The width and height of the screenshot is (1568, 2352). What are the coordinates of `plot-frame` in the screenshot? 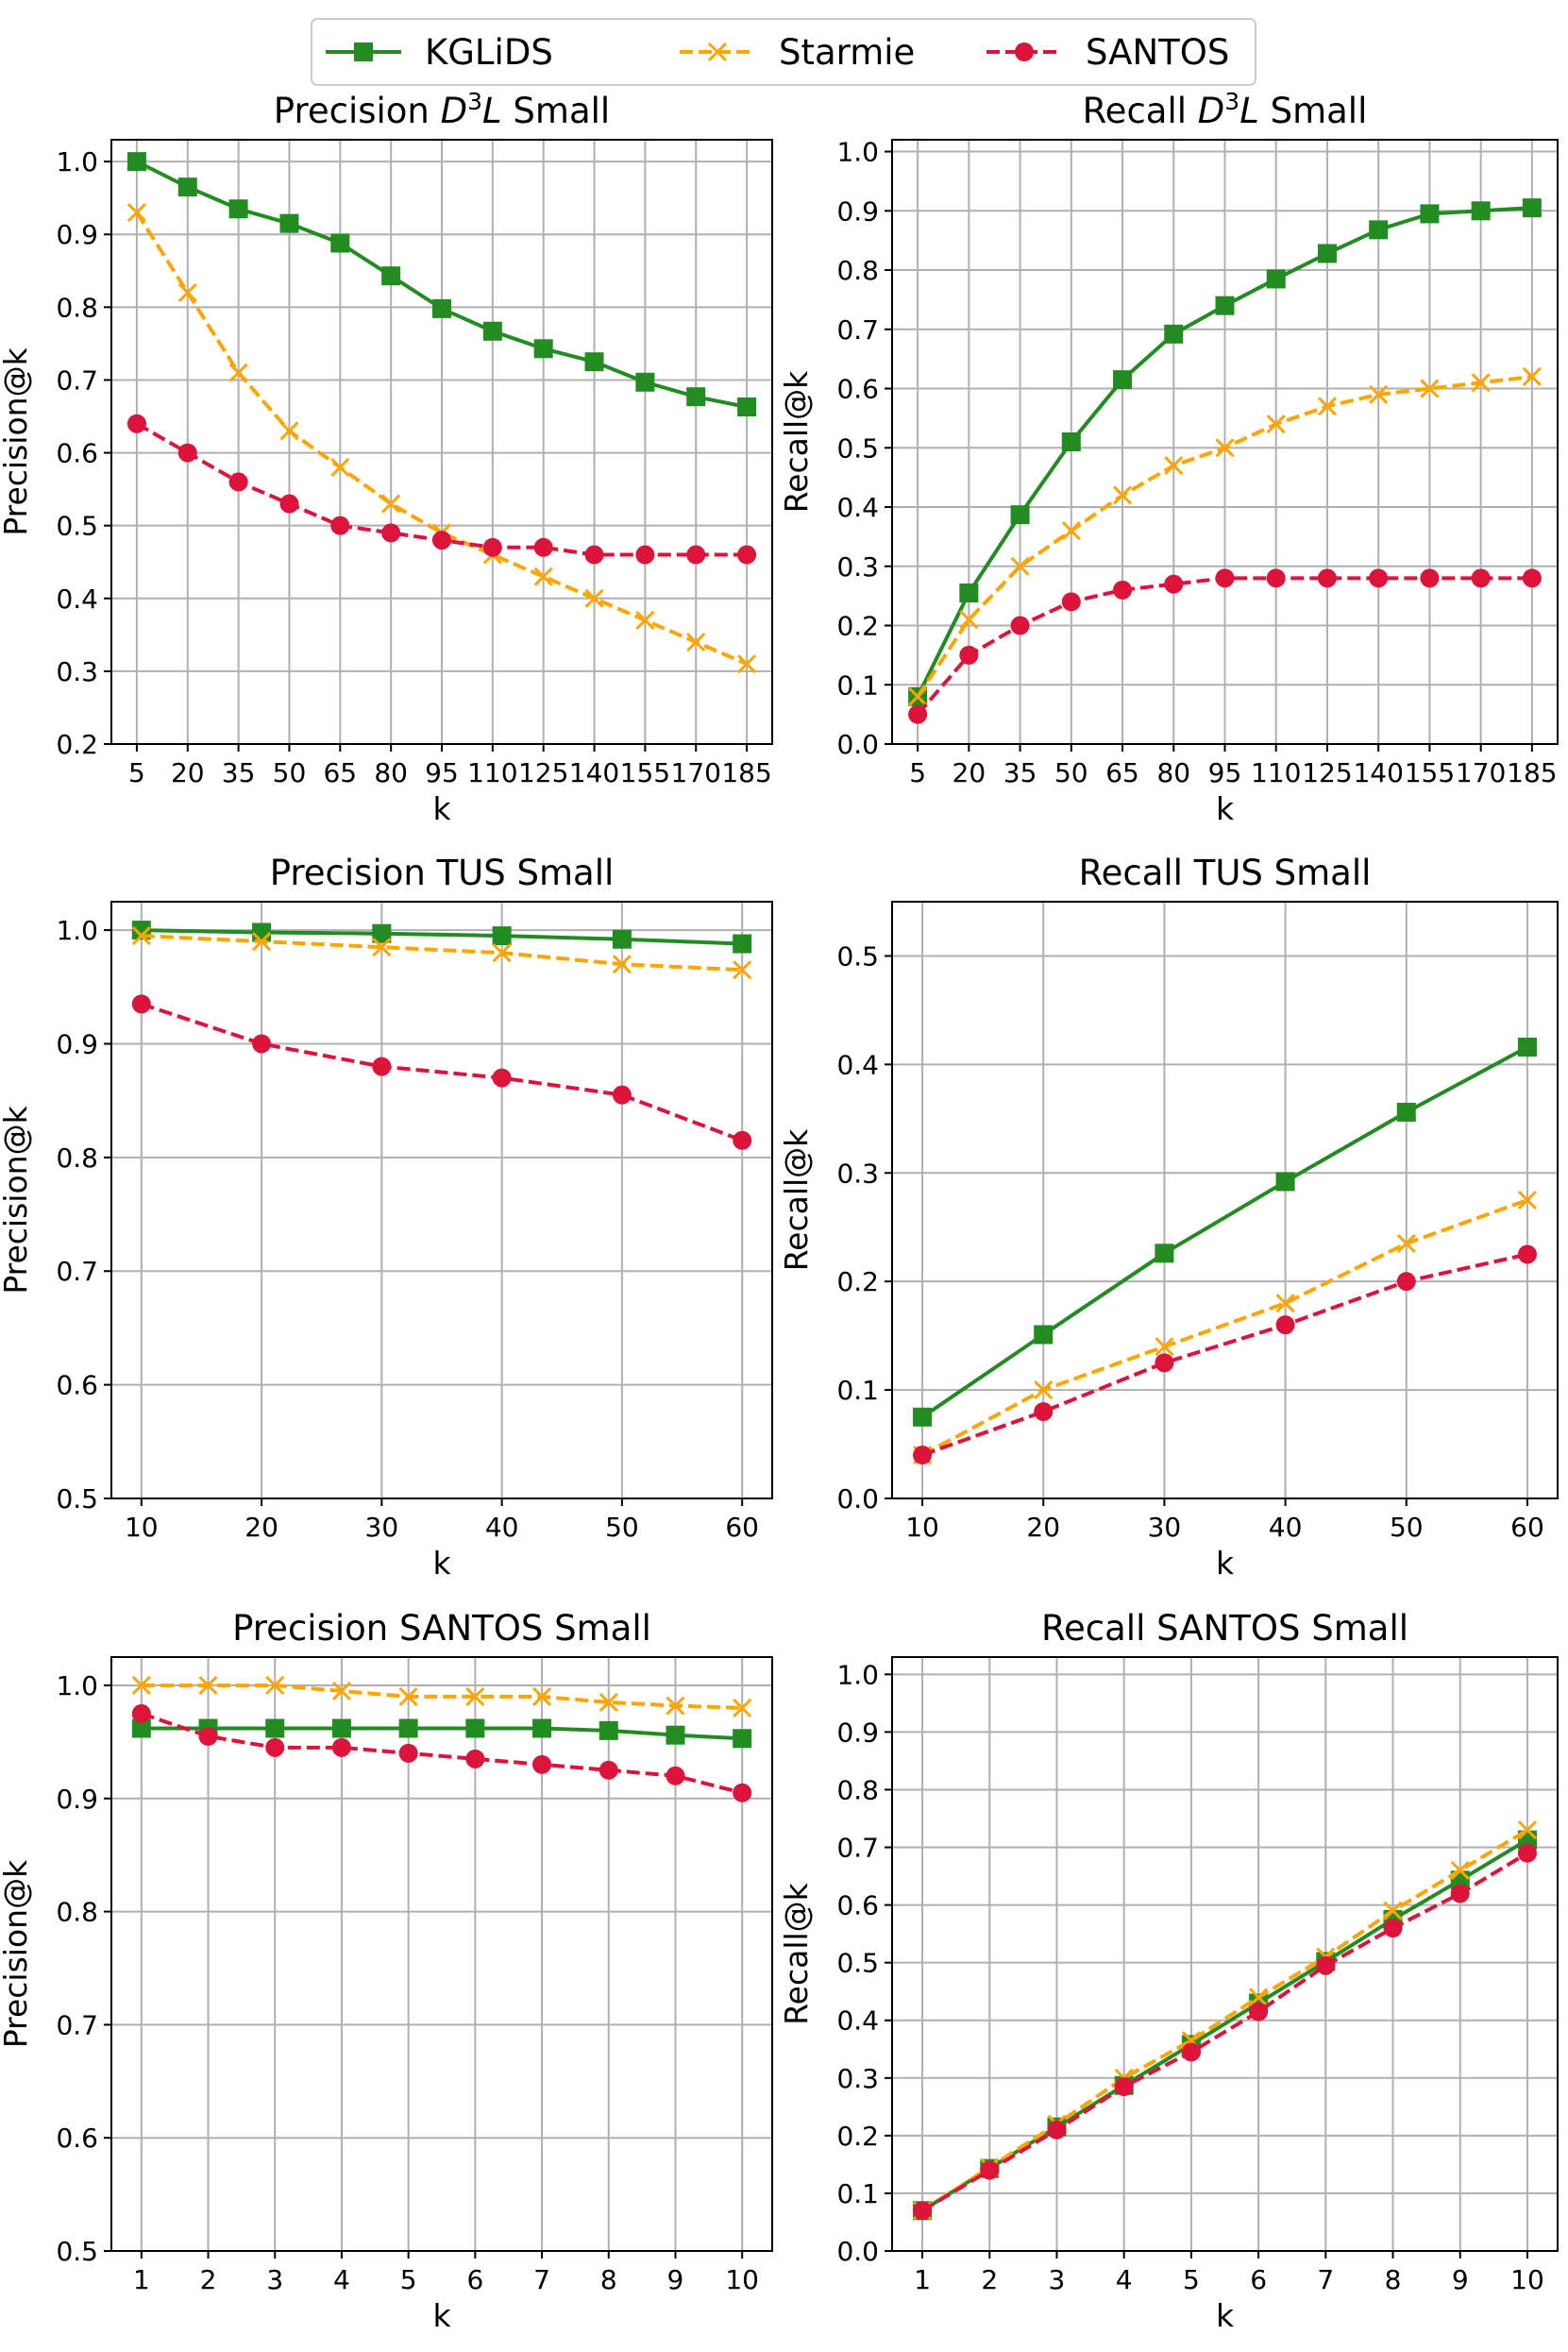 It's located at (442, 1954).